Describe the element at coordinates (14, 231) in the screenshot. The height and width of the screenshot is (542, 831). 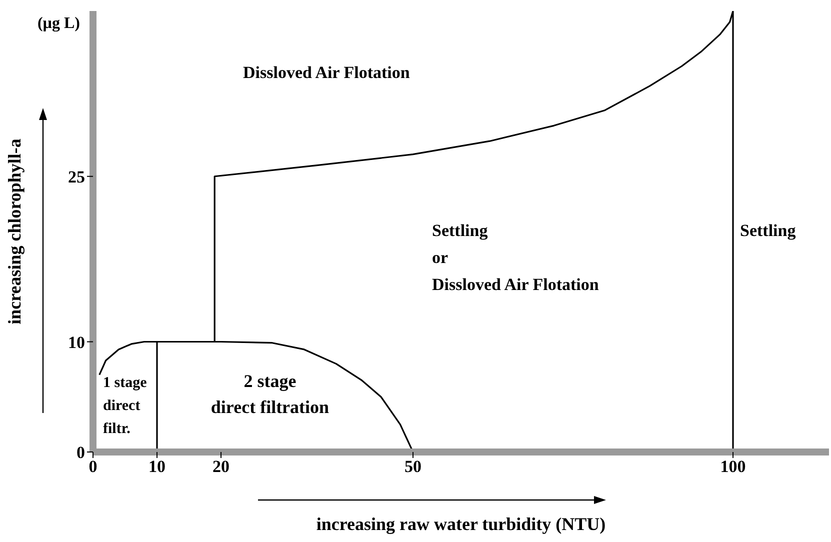
I see `y-axis-title: increasing chlorophyll-a` at that location.